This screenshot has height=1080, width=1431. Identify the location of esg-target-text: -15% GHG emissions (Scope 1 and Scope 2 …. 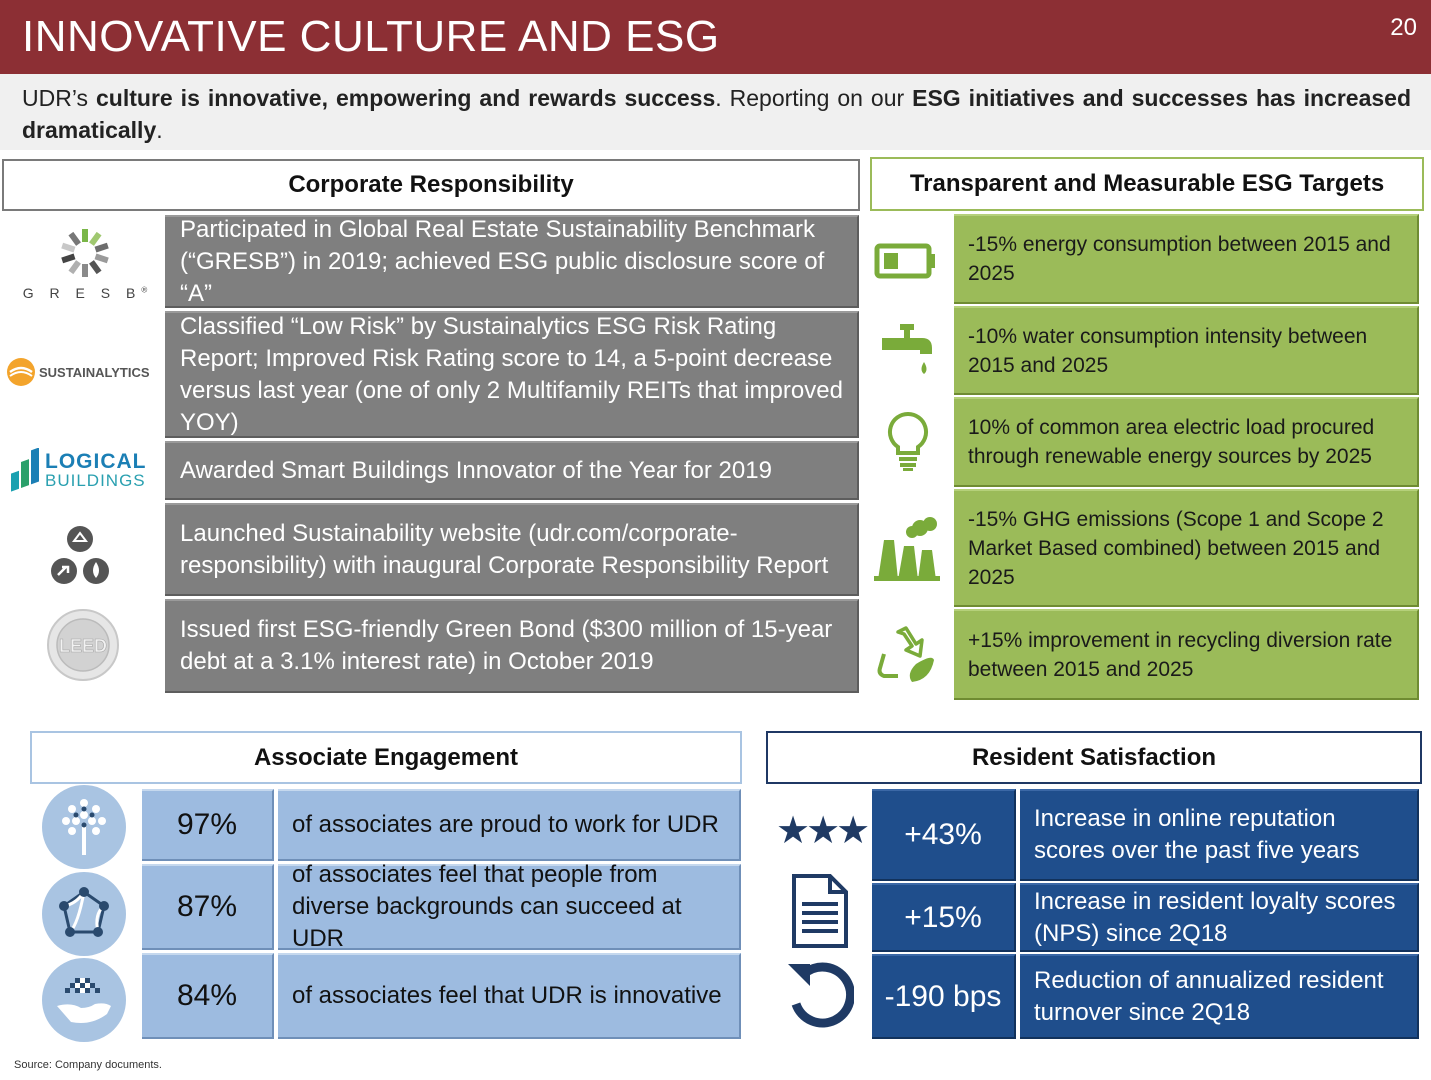
(1176, 548).